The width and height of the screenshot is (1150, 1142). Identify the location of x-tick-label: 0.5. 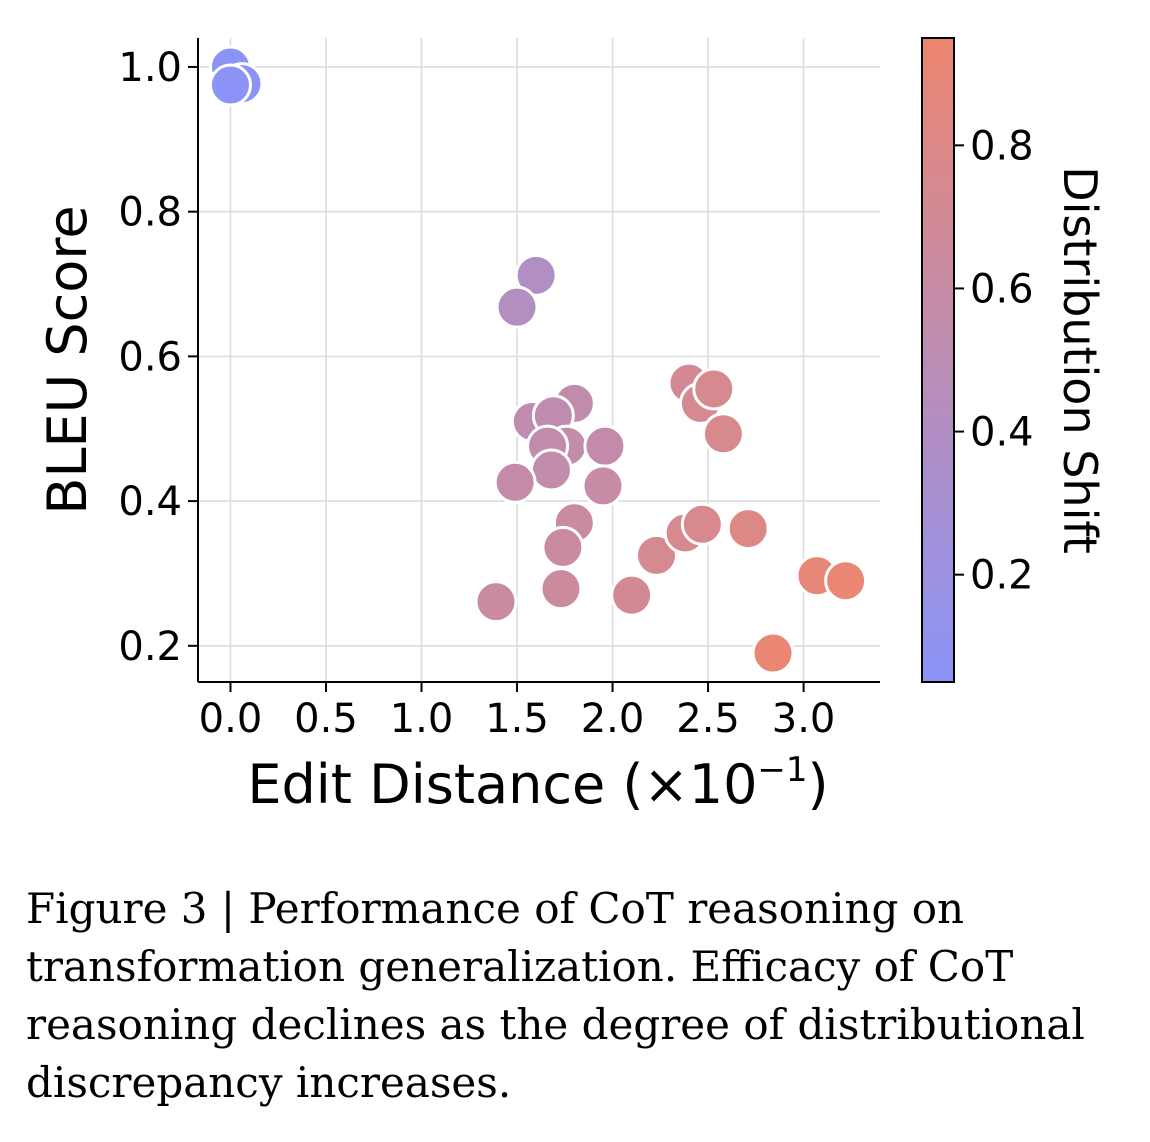
(326, 719).